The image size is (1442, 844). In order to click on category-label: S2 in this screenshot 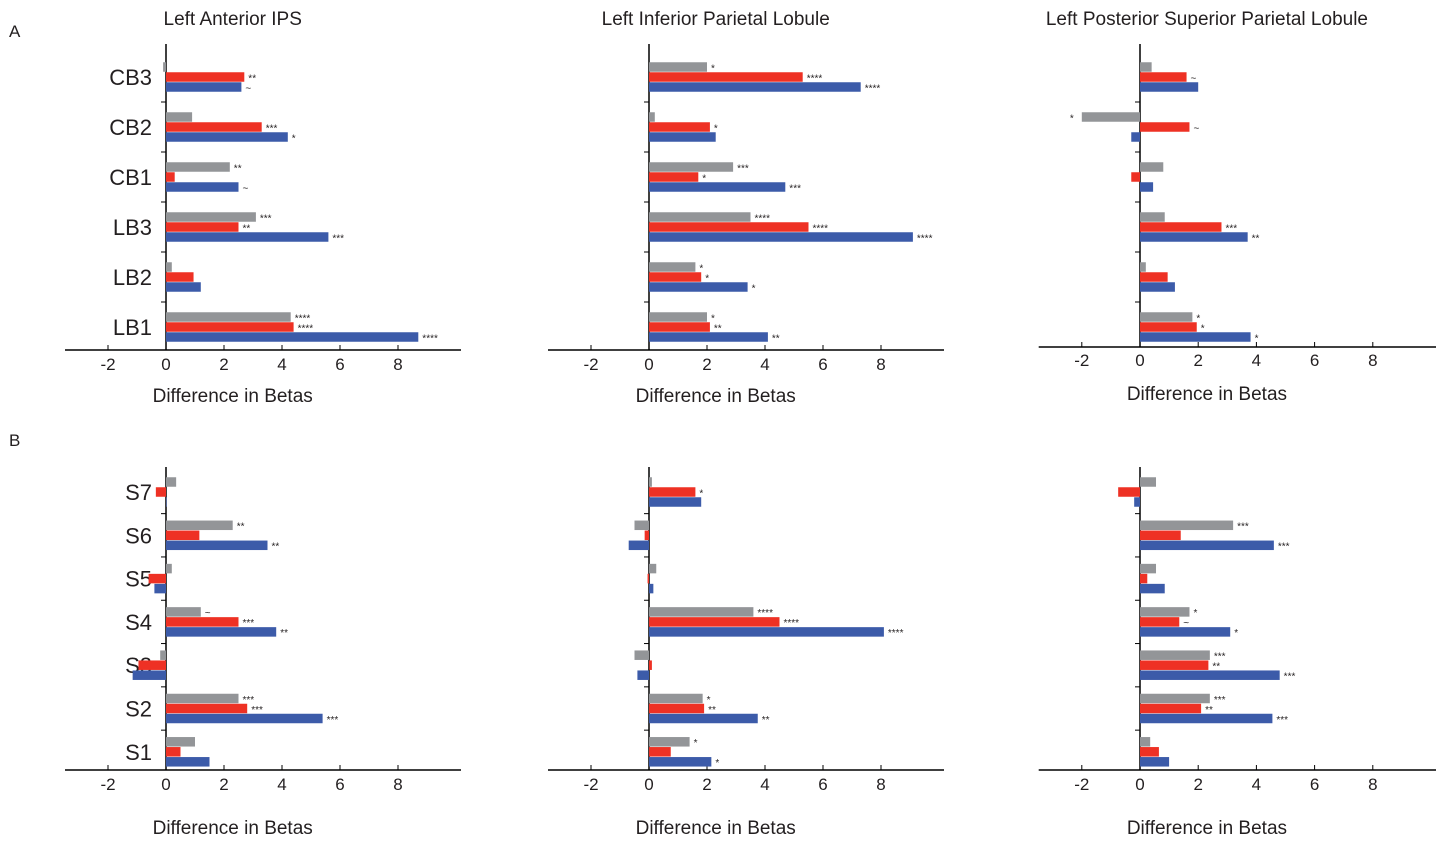, I will do `click(138, 709)`.